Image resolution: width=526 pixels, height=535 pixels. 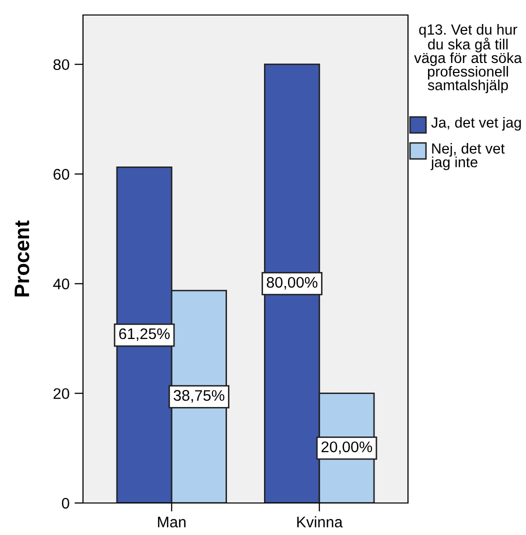 What do you see at coordinates (61, 64) in the screenshot?
I see `y-tick-label: 80` at bounding box center [61, 64].